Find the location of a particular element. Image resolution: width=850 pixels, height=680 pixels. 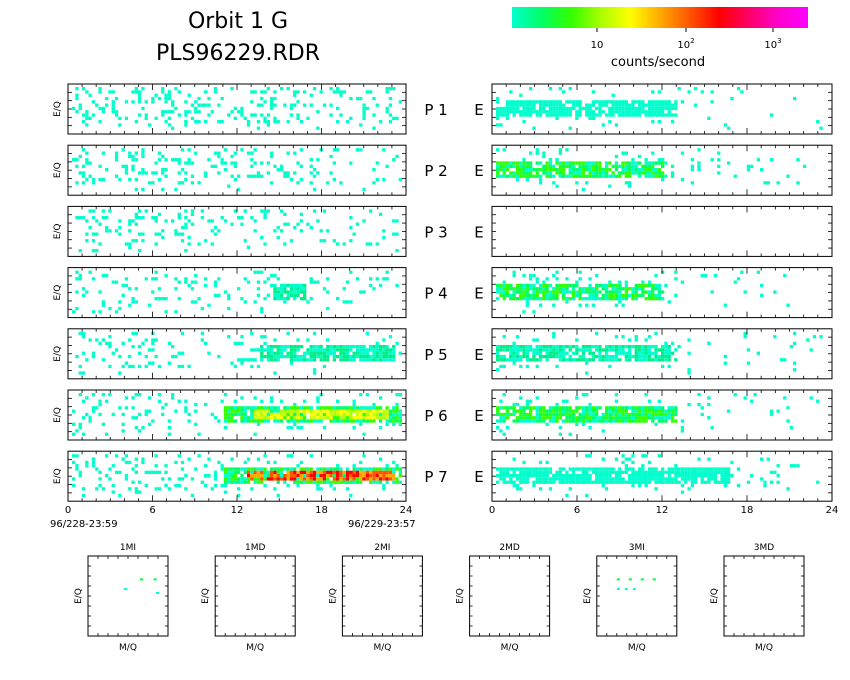

colorbar-tick-3: 103 is located at coordinates (772, 44).